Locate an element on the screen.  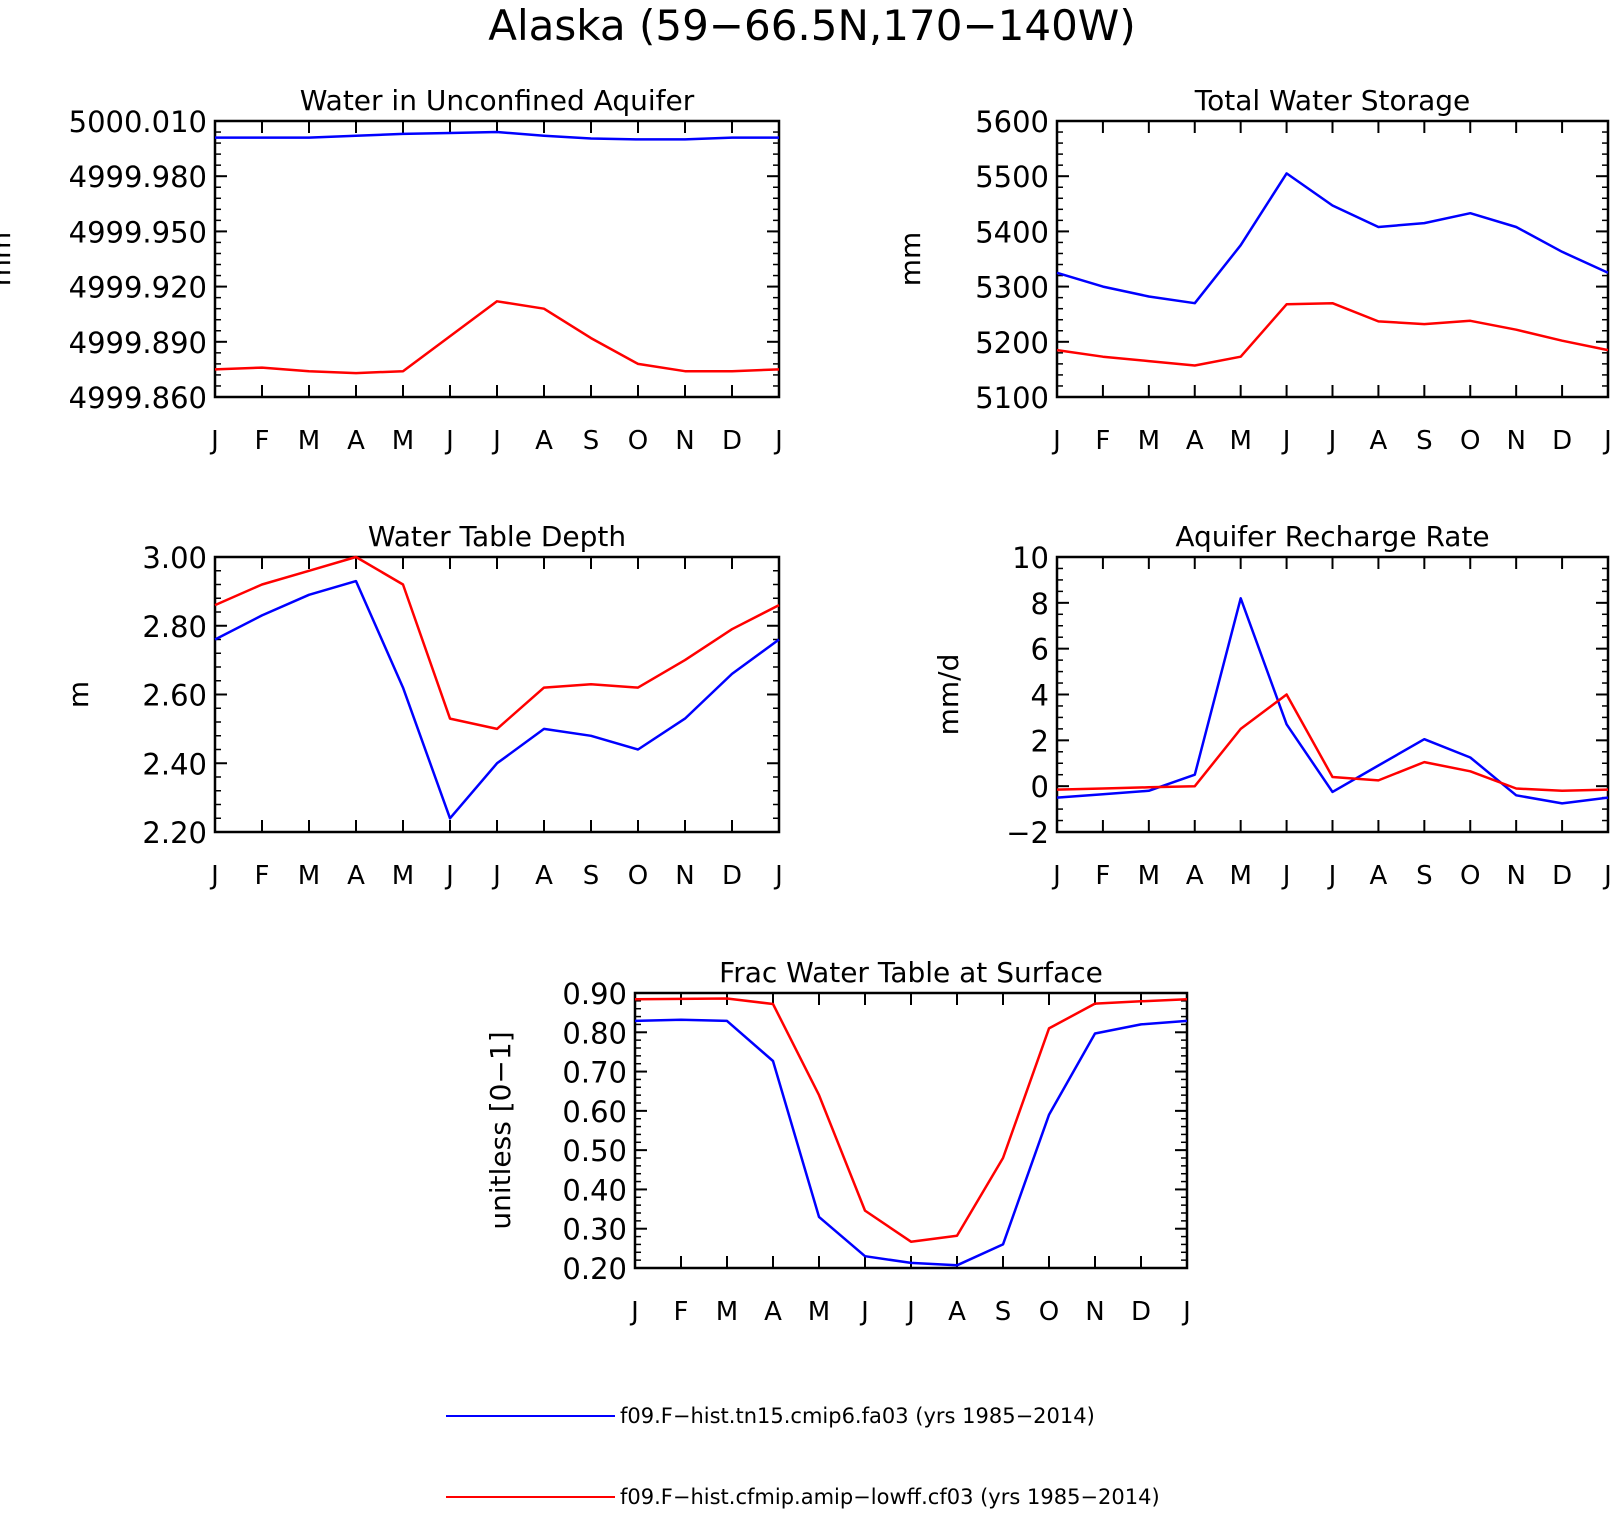
panel-title: Frac Water Table at Surface is located at coordinates (911, 972).